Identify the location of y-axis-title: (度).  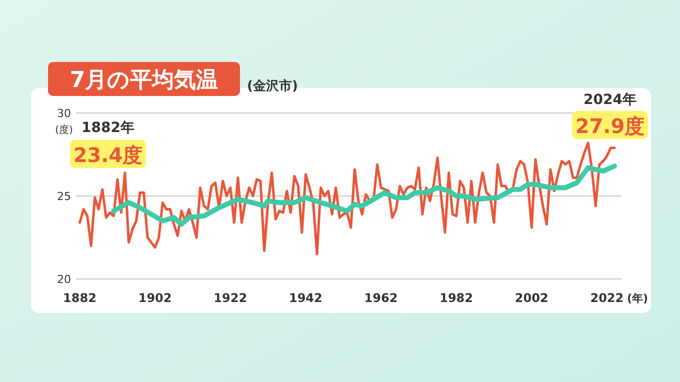
(64, 130).